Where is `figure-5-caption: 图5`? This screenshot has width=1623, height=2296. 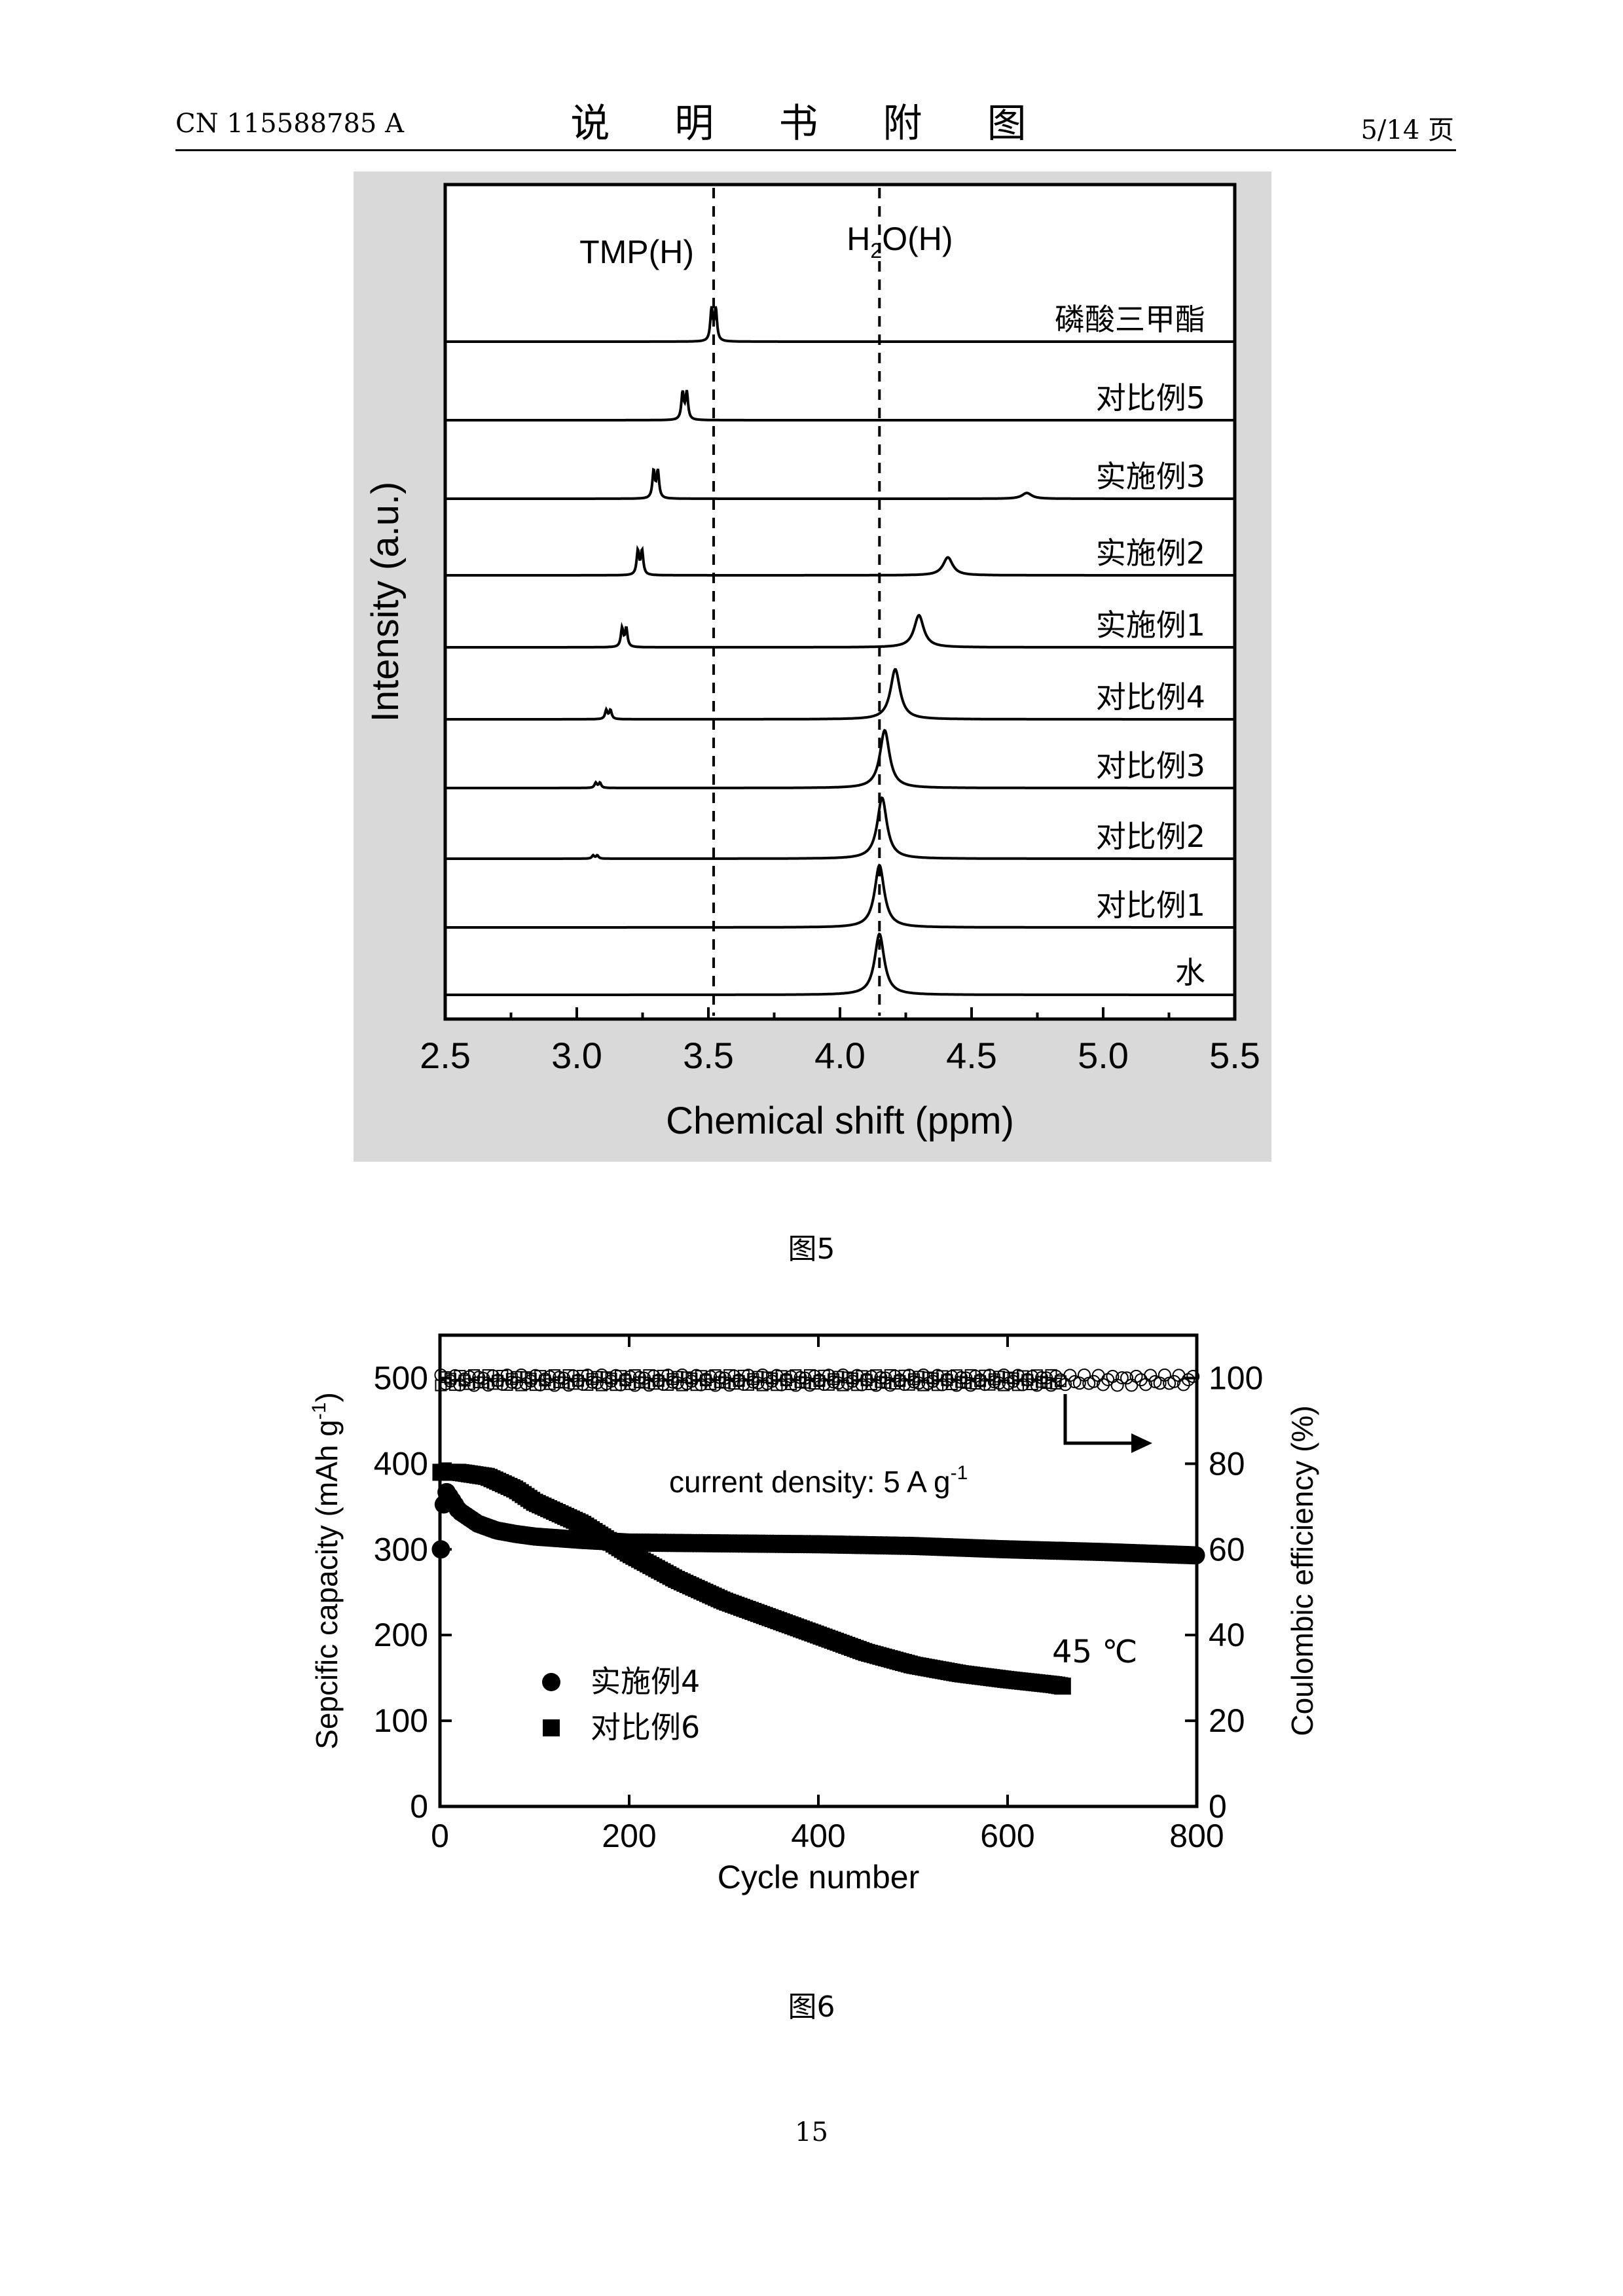
figure-5-caption: 图5 is located at coordinates (811, 1249).